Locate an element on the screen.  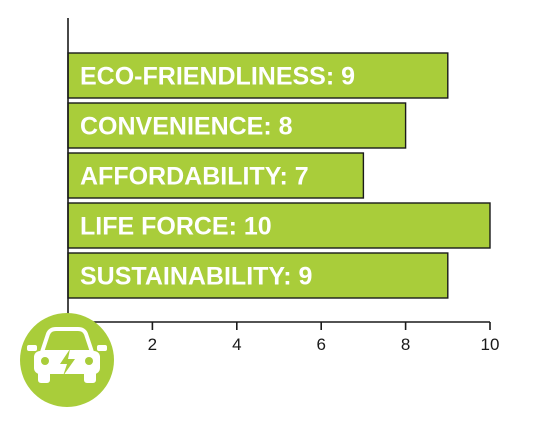
bar-label: SUSTAINABILITY: 9 is located at coordinates (196, 277).